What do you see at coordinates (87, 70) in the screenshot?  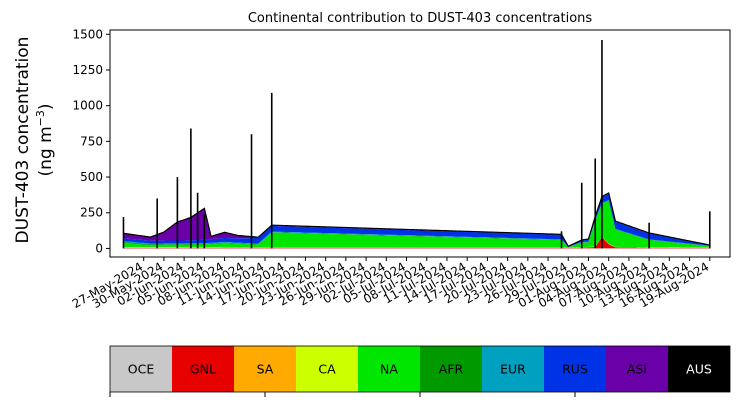 I see `y-tick-label-1250: 1250` at bounding box center [87, 70].